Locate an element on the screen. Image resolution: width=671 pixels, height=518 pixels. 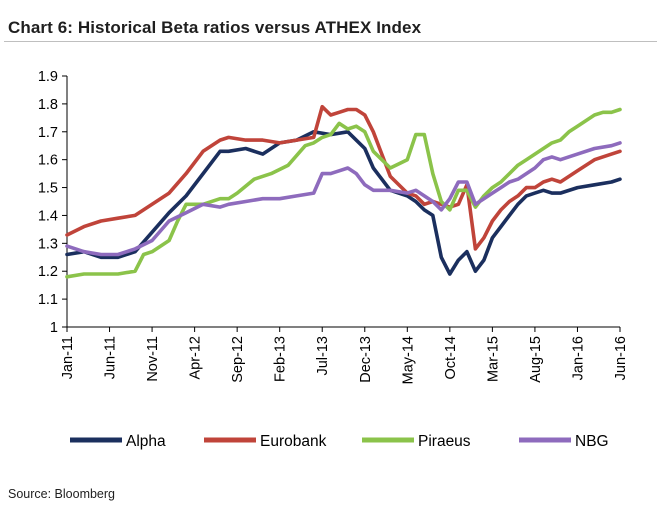
y-tick-label: 1.2 is located at coordinates (48, 272).